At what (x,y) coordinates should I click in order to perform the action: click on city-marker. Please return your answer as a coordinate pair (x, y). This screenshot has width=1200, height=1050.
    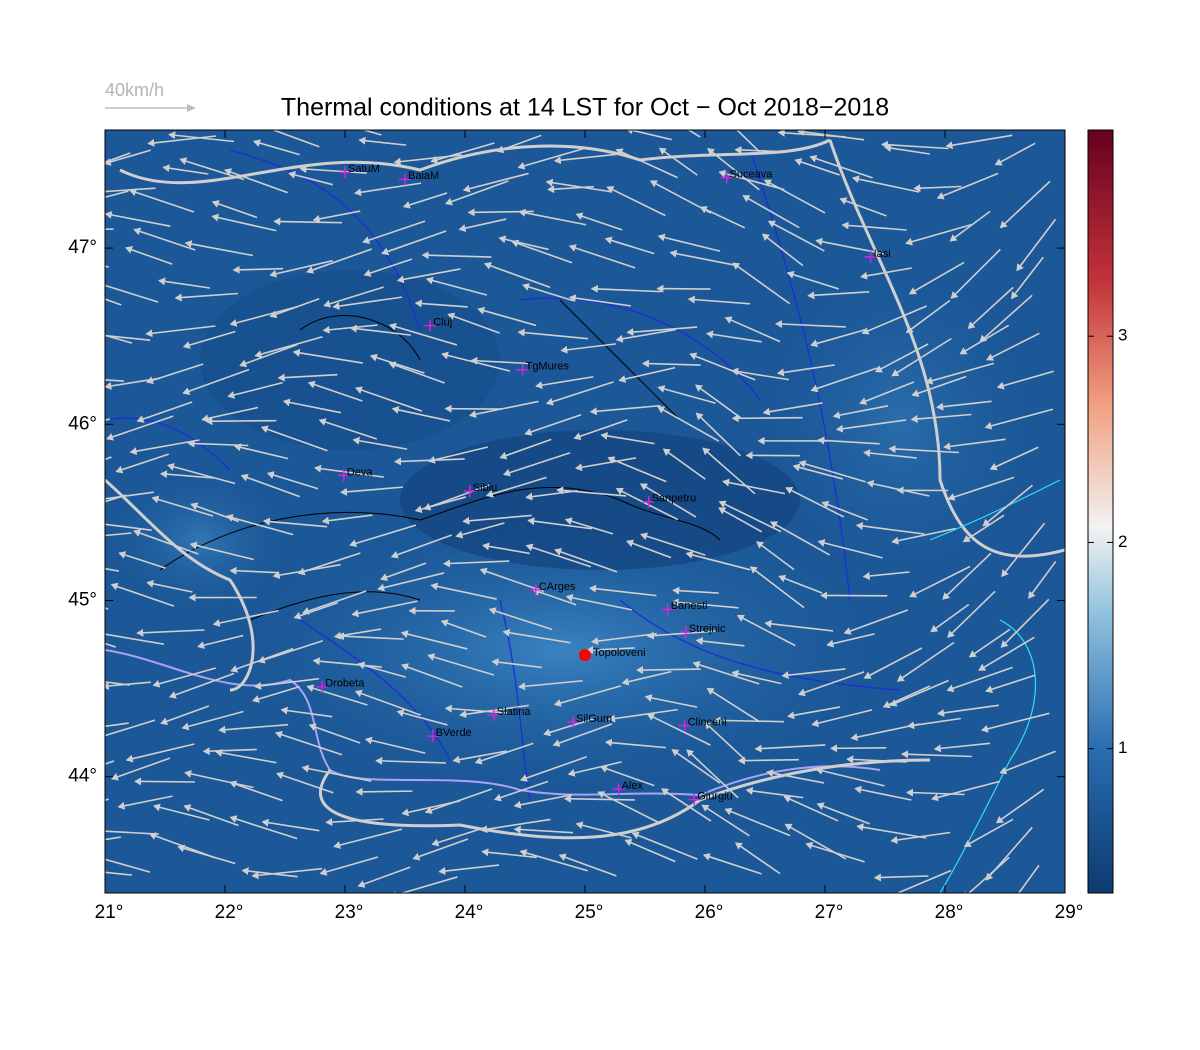
    Looking at the image, I should click on (345, 172).